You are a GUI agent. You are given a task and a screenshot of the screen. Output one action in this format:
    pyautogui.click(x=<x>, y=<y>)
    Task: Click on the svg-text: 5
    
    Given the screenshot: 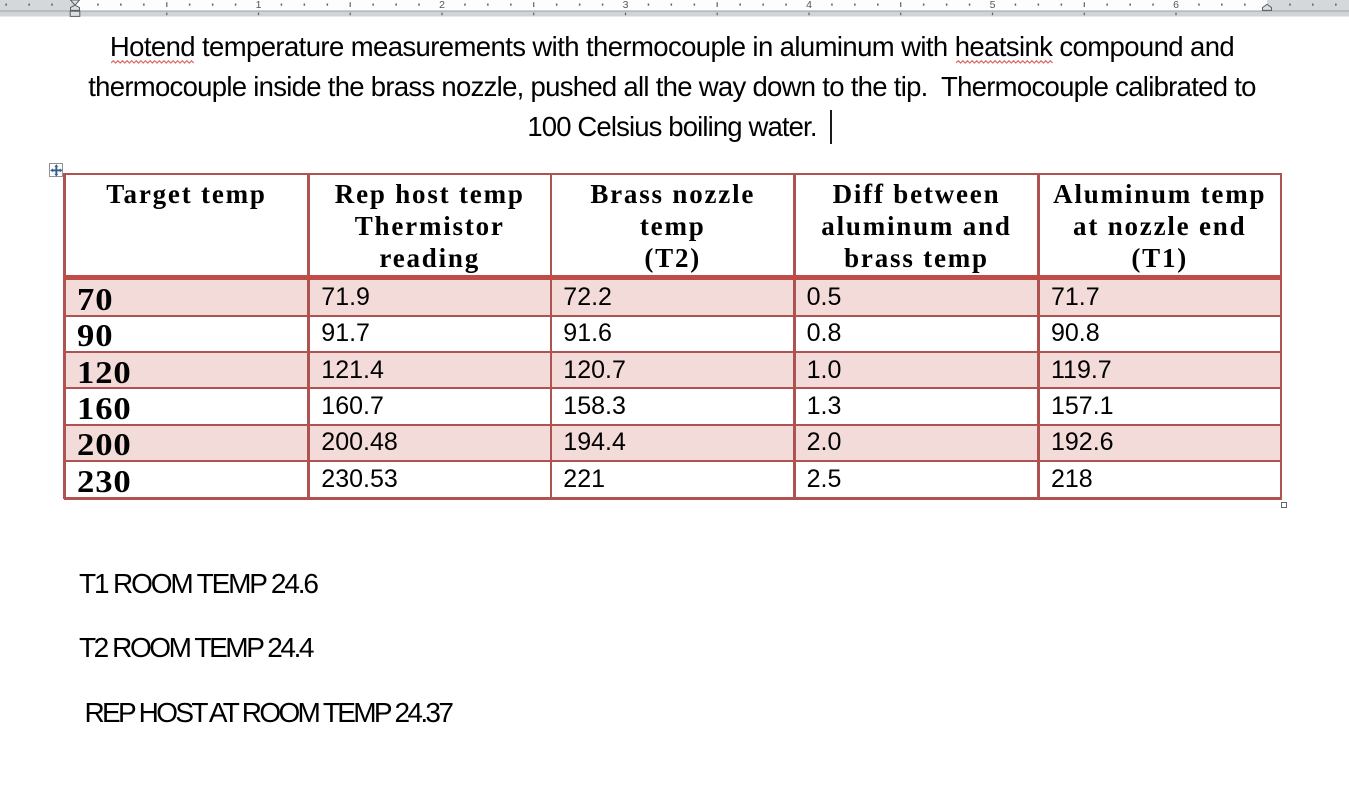 What is the action you would take?
    pyautogui.click(x=993, y=5)
    